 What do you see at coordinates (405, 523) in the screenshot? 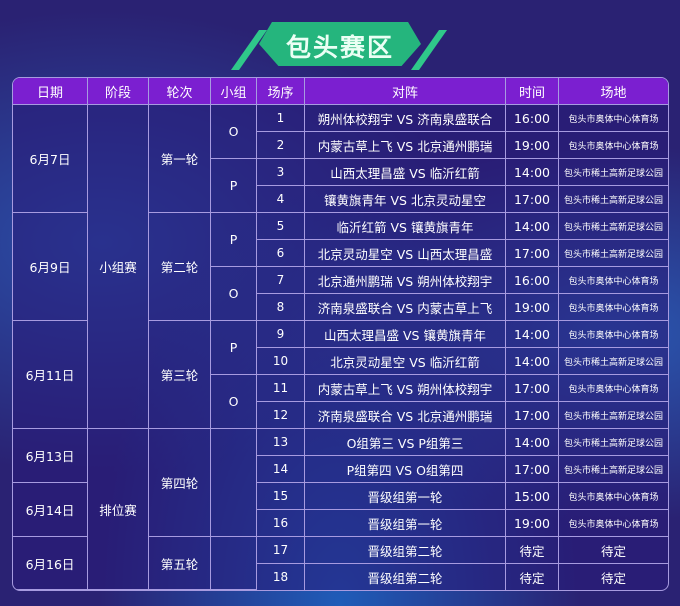
I see `matchup: 晋级组第一轮` at bounding box center [405, 523].